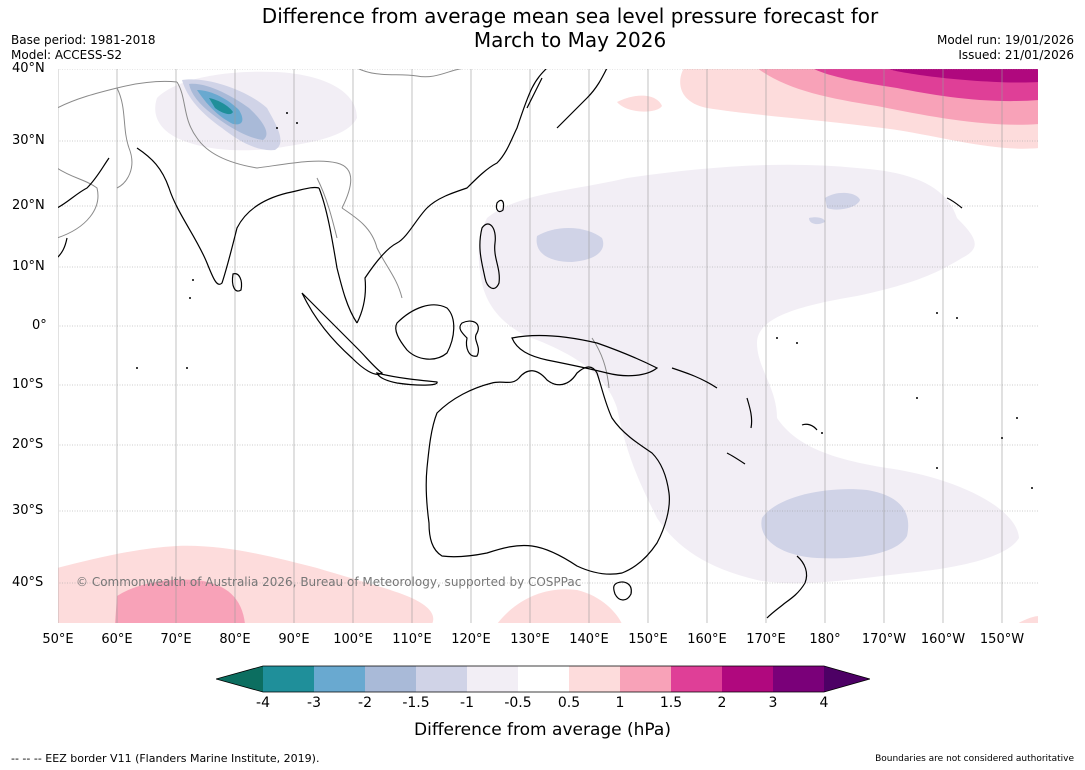 The width and height of the screenshot is (1085, 770). What do you see at coordinates (83, 40) in the screenshot?
I see `base-period: Base period: 1981-2018` at bounding box center [83, 40].